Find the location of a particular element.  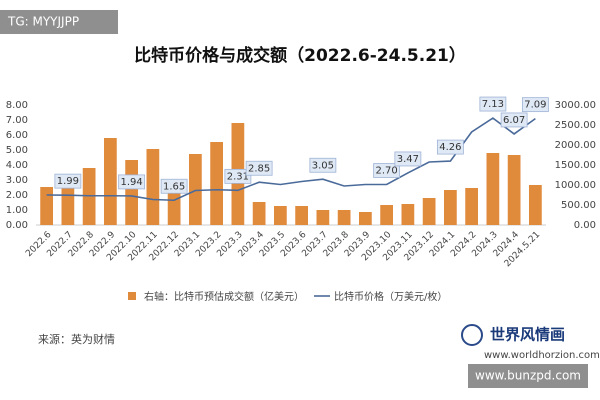

y2-tick-label: 2000.00 is located at coordinates (575, 145).